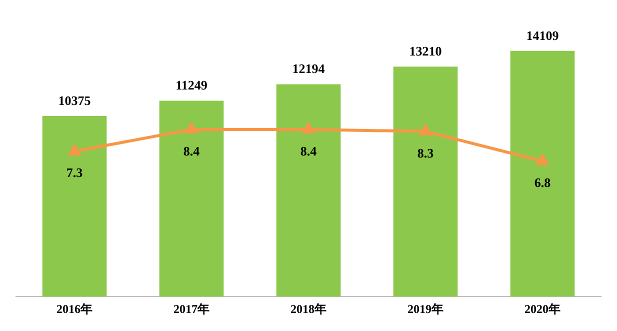  What do you see at coordinates (543, 182) in the screenshot?
I see `data-label: 6.8` at bounding box center [543, 182].